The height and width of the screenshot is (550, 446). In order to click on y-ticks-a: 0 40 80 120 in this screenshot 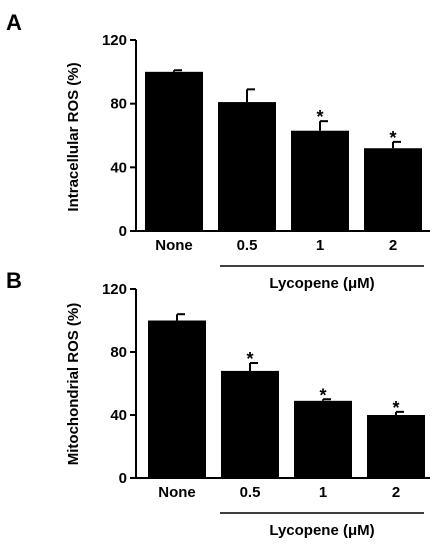, I will do `click(119, 136)`.